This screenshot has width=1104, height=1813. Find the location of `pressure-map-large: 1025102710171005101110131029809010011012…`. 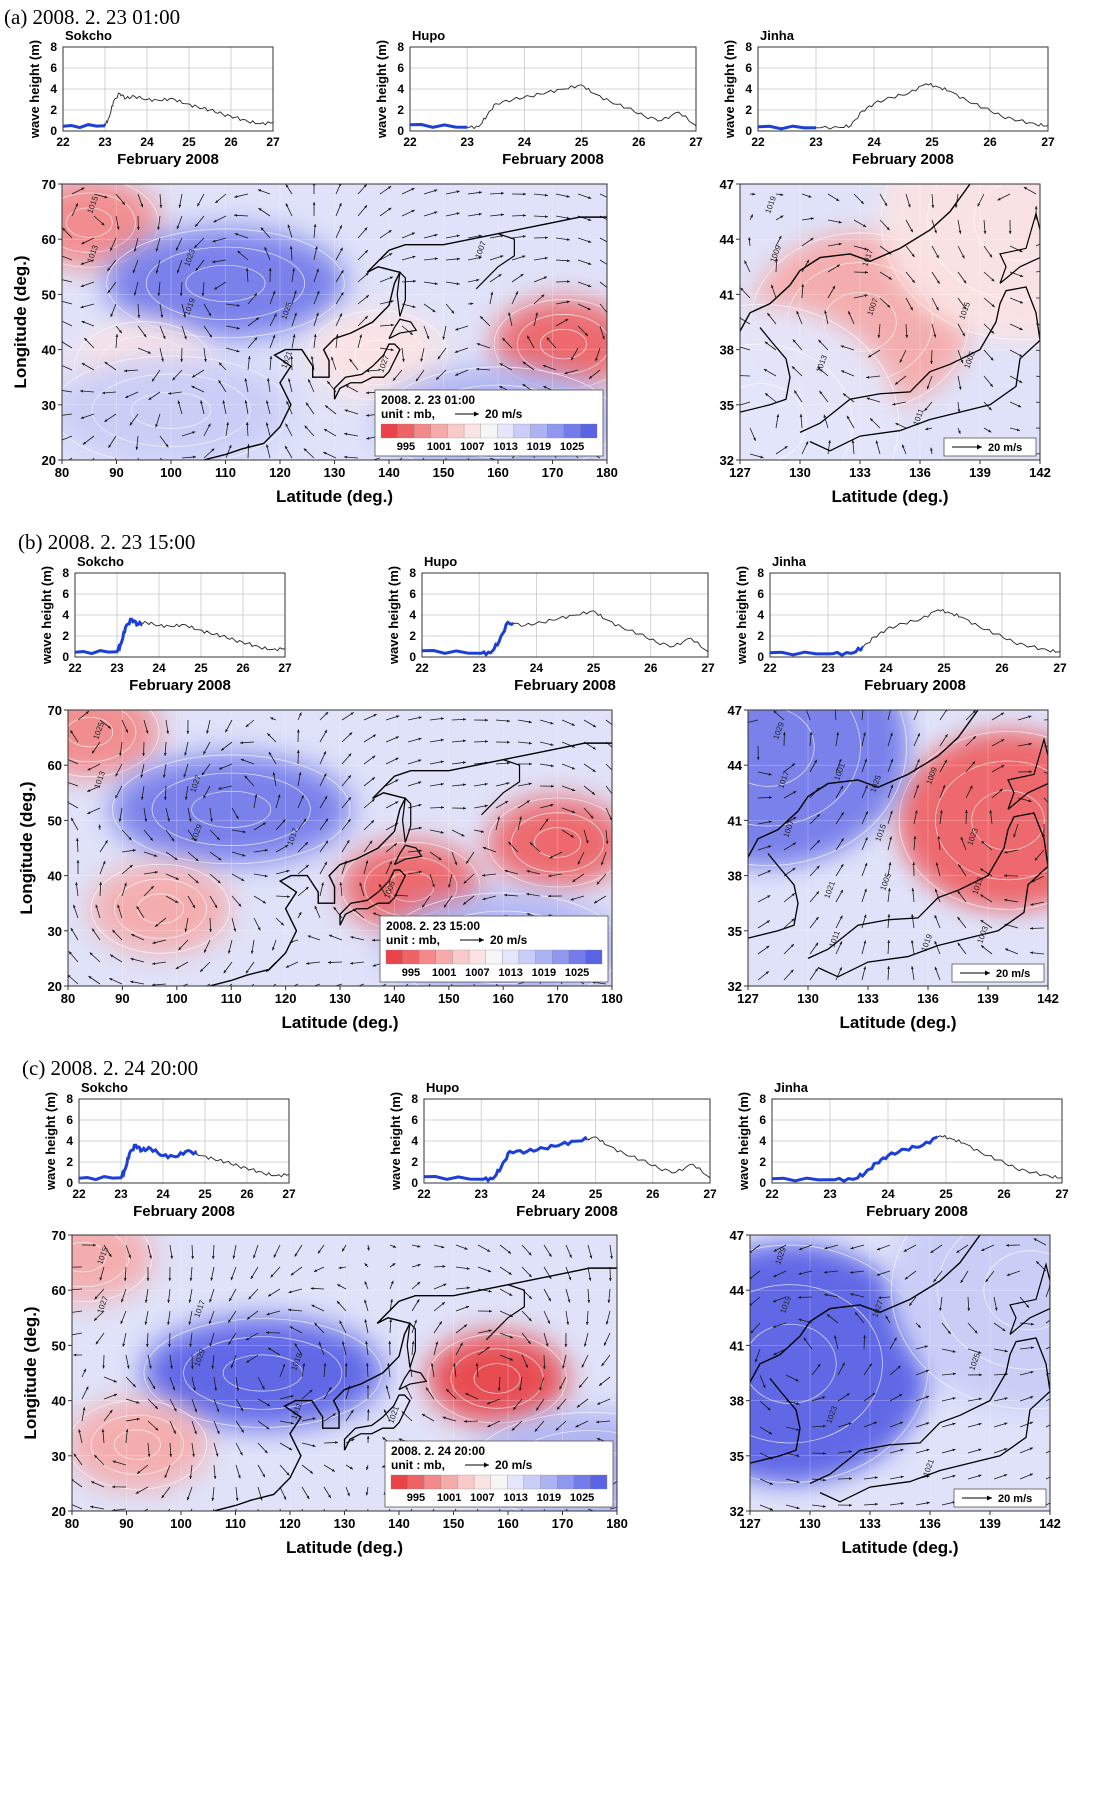

pressure-map-large: 1025102710171005101110131029809010011012… is located at coordinates (320, 867).